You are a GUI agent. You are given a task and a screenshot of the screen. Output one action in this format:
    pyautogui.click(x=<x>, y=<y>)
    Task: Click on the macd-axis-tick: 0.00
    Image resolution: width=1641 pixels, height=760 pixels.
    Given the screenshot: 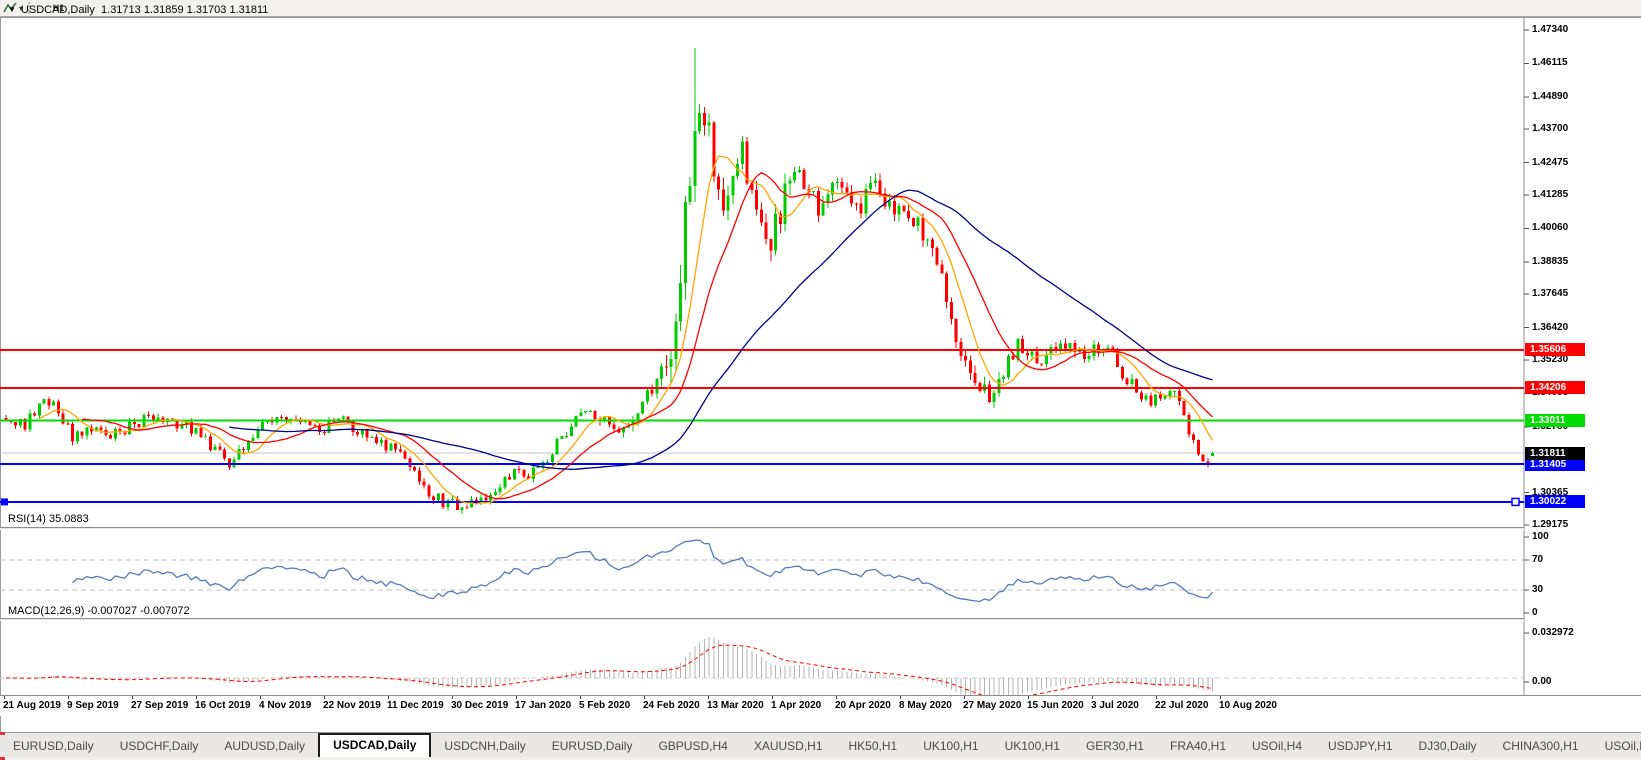 What is the action you would take?
    pyautogui.click(x=1542, y=681)
    